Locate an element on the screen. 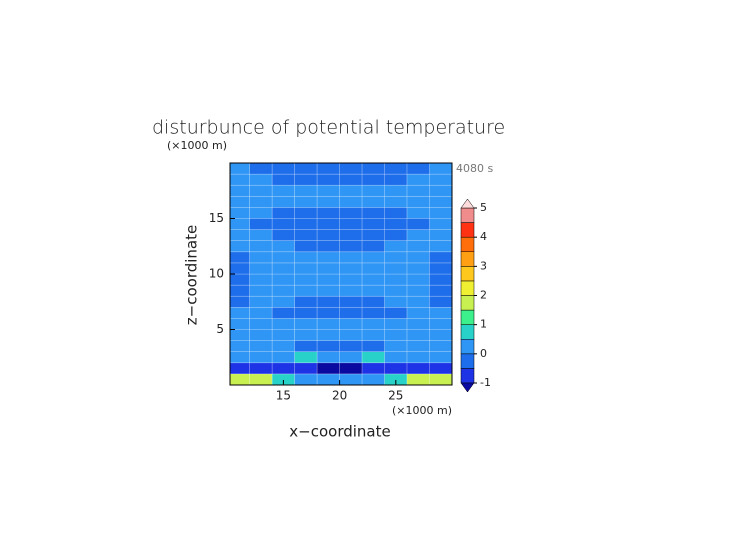 This screenshot has height=536, width=752. colorbar-tick-label: 0 is located at coordinates (483, 353).